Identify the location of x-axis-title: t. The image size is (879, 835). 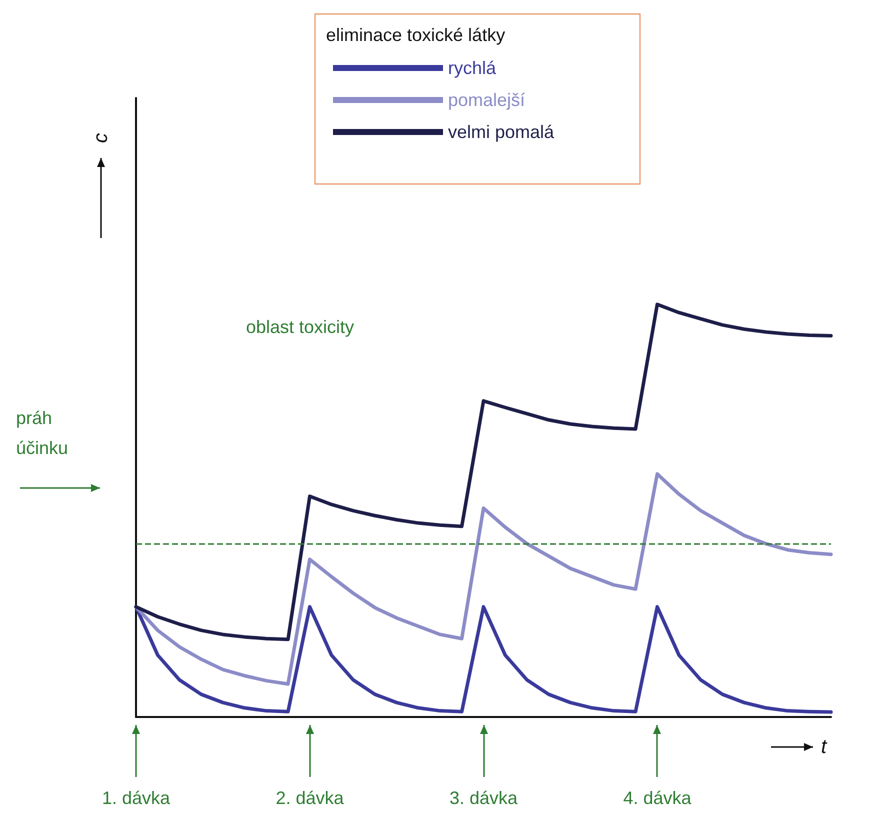
(824, 747).